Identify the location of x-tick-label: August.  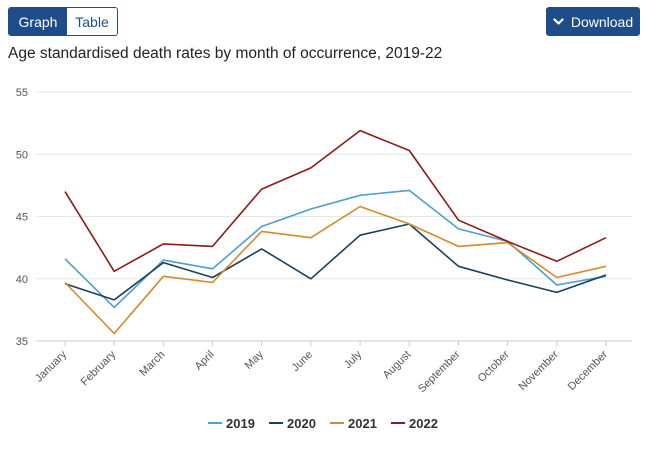
(397, 365).